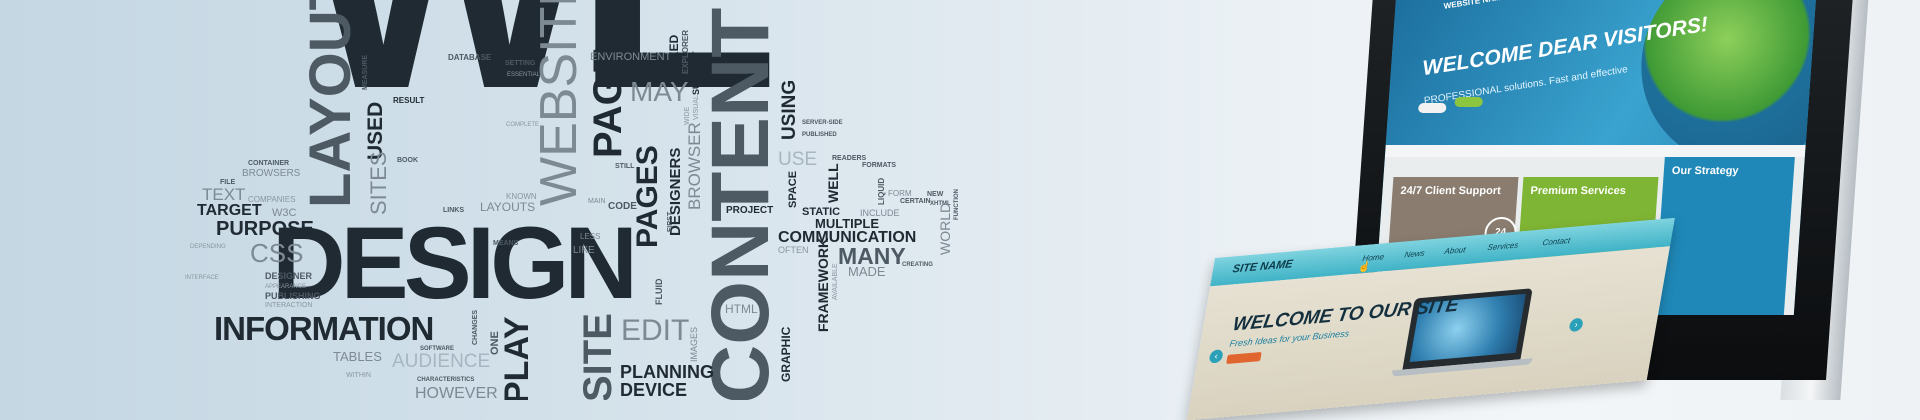  Describe the element at coordinates (597, 201) in the screenshot. I see `word-main: MAIN` at that location.